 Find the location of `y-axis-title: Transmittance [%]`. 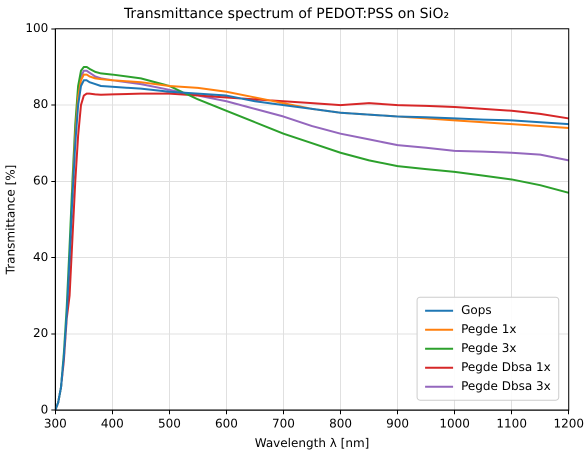

y-axis-title: Transmittance [%] is located at coordinates (10, 220).